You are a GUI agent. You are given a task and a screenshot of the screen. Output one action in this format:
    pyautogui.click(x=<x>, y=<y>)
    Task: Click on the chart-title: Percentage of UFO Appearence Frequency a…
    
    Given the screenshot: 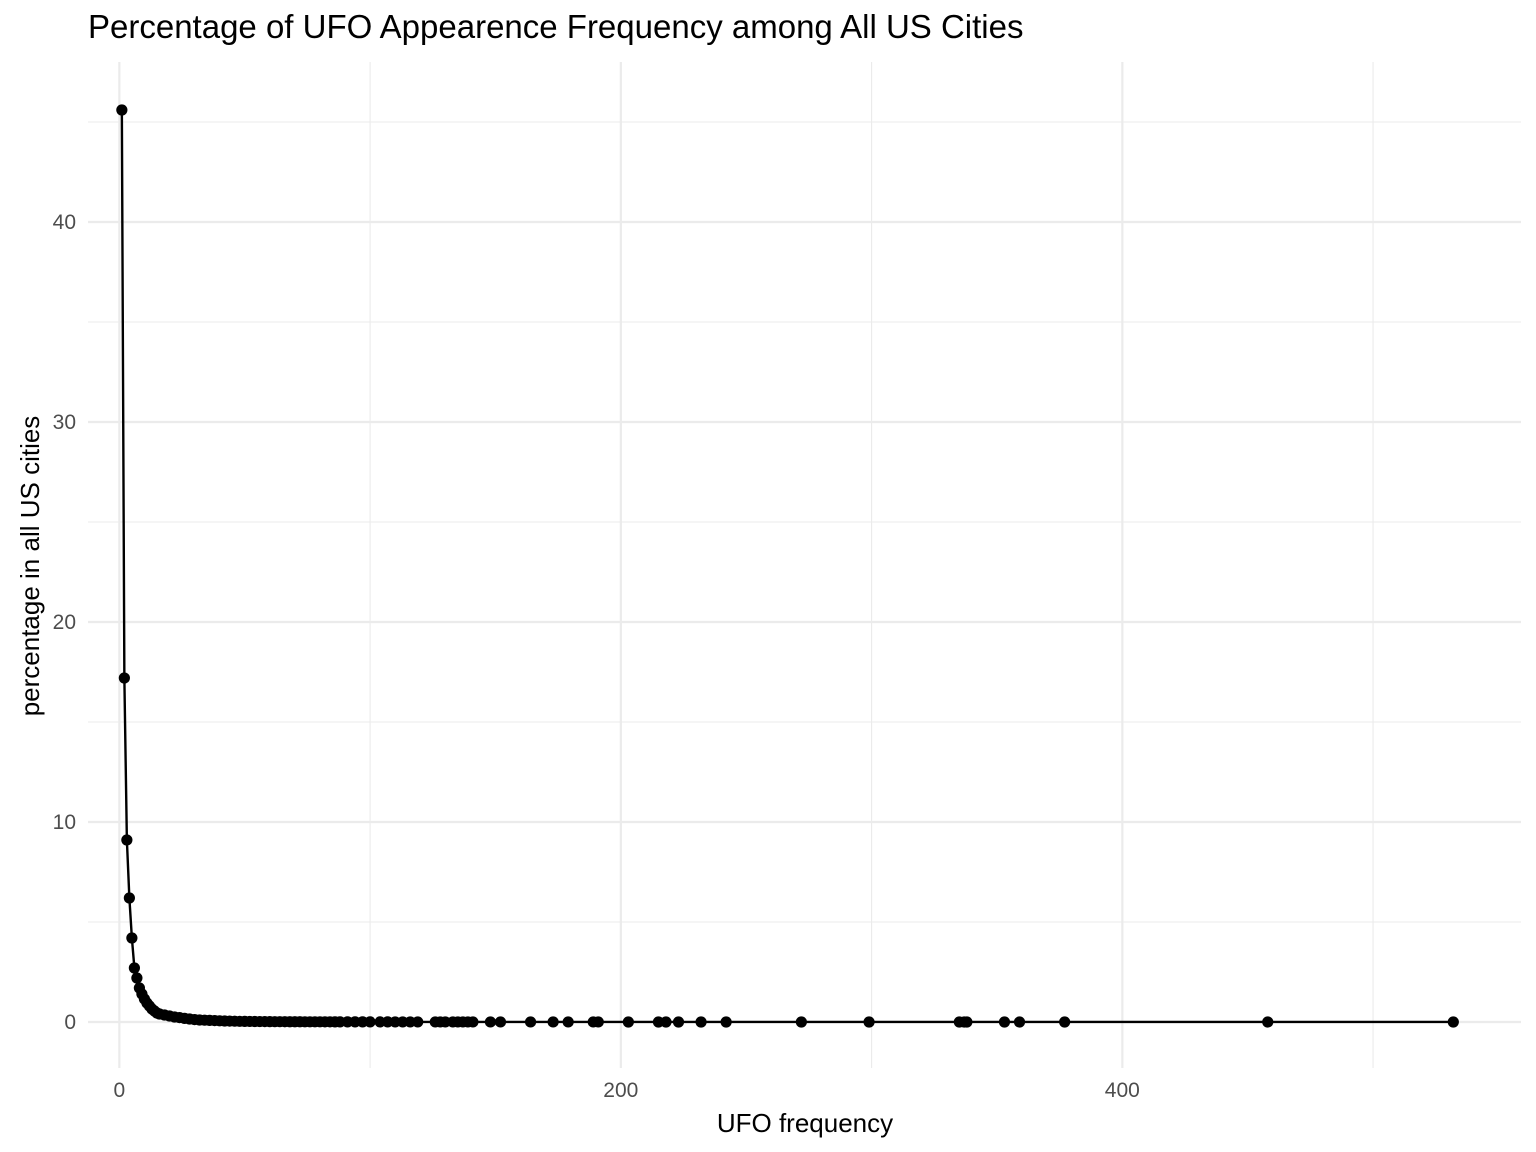 What is the action you would take?
    pyautogui.click(x=556, y=26)
    